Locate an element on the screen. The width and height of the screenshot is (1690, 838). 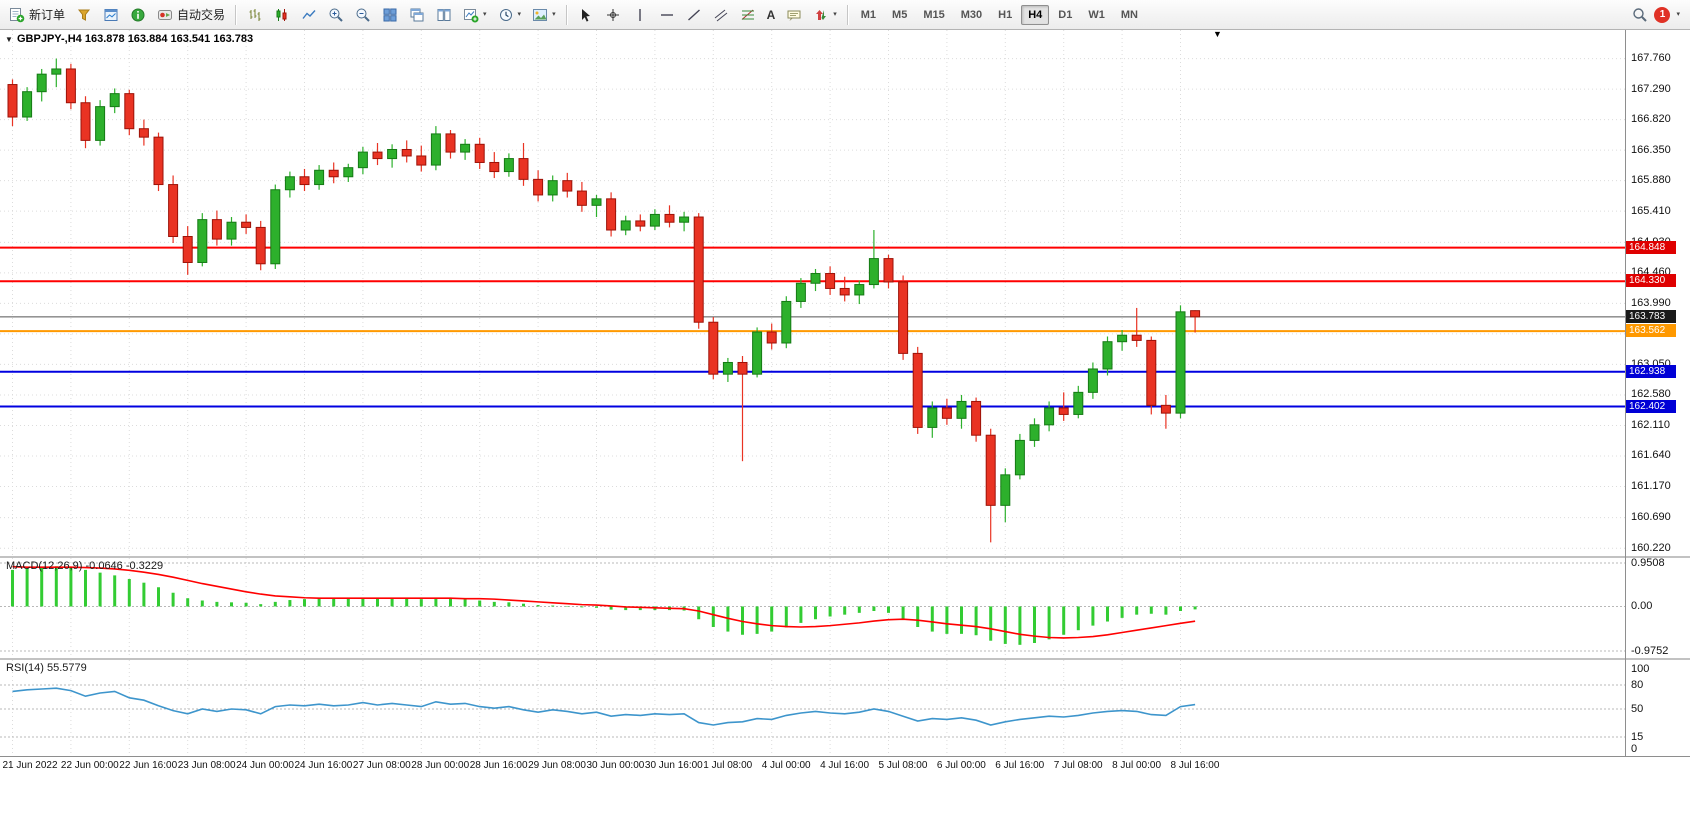
zoom-in-icon is located at coordinates (336, 15).